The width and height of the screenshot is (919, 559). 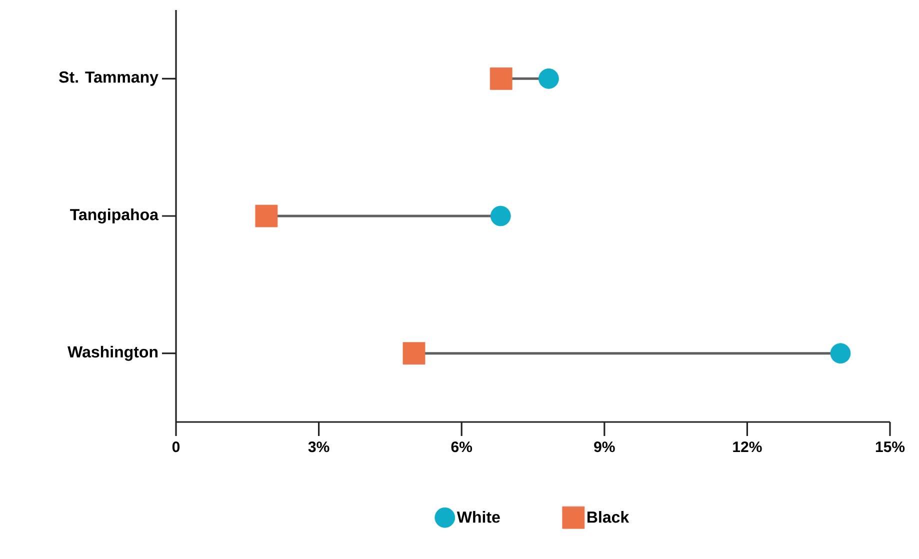 I want to click on x-tick-label: 0, so click(x=176, y=447).